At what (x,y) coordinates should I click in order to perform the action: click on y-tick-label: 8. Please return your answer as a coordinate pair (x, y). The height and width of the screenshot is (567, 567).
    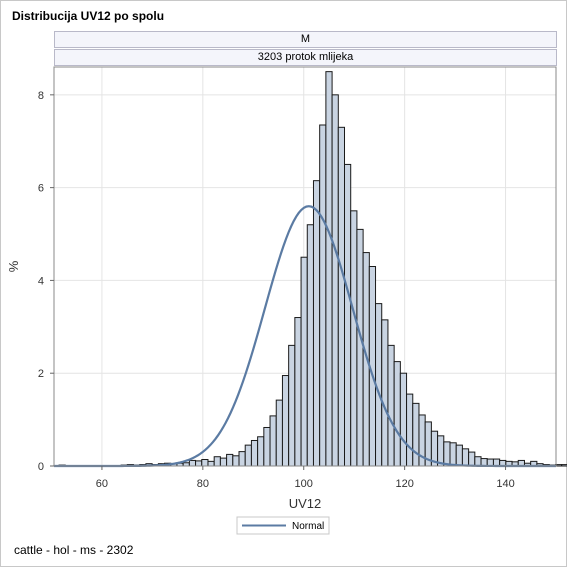
    Looking at the image, I should click on (41, 96).